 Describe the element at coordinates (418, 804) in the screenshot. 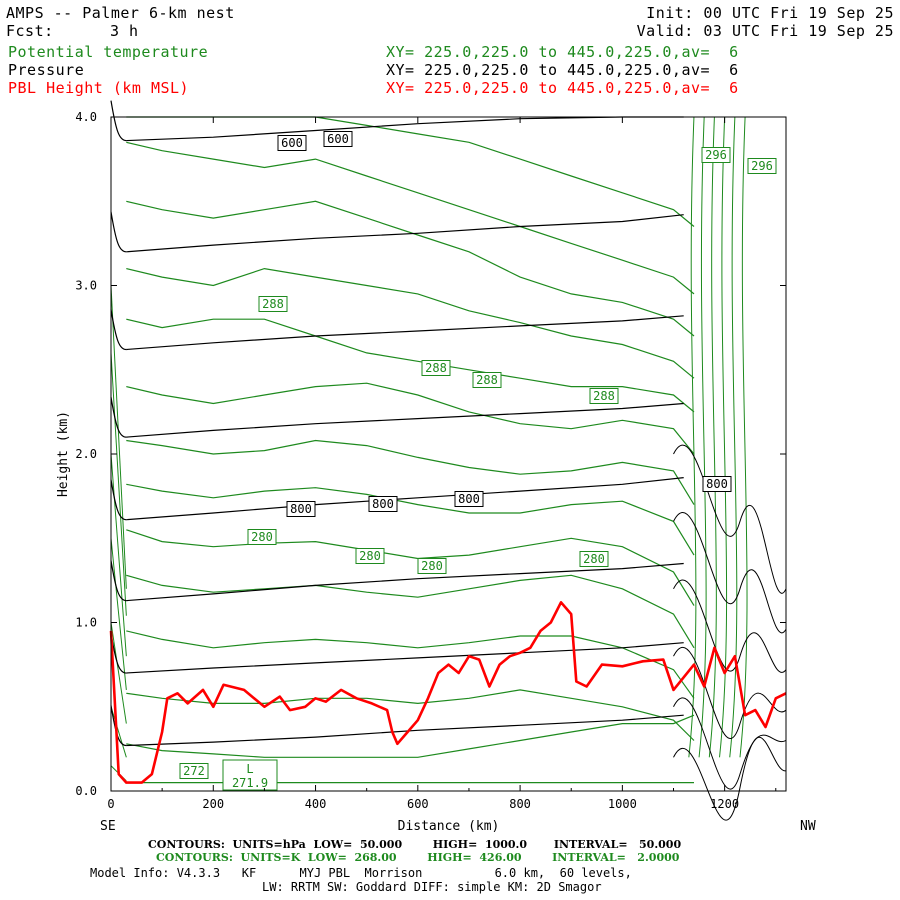

I see `x-tick-label: 600` at that location.